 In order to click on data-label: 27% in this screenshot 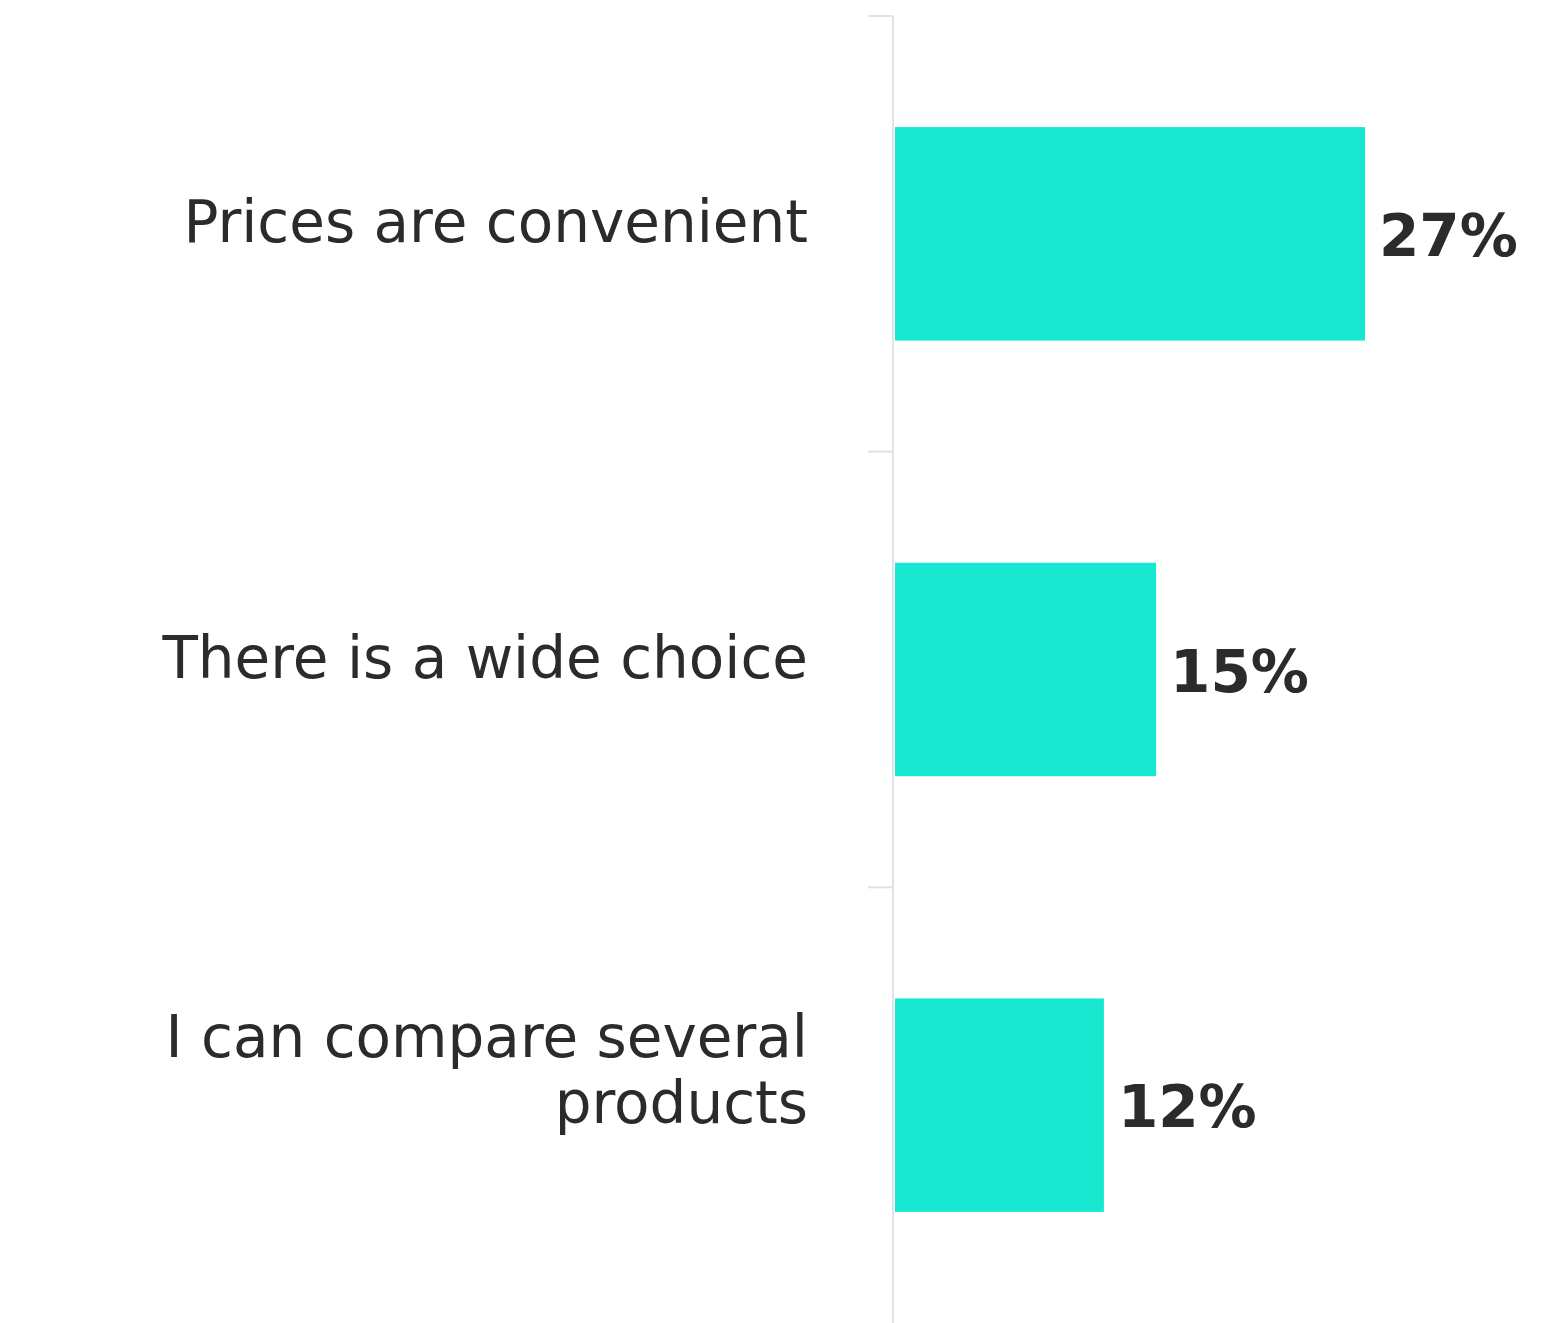, I will do `click(1448, 235)`.